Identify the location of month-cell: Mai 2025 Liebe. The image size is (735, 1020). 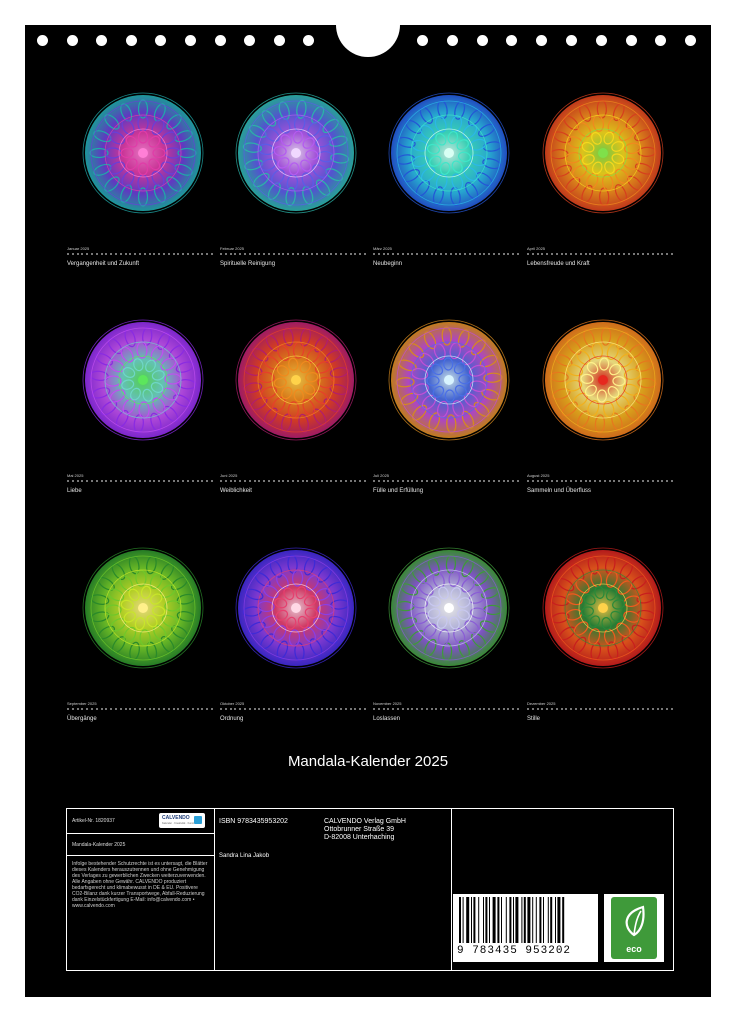
(143, 412).